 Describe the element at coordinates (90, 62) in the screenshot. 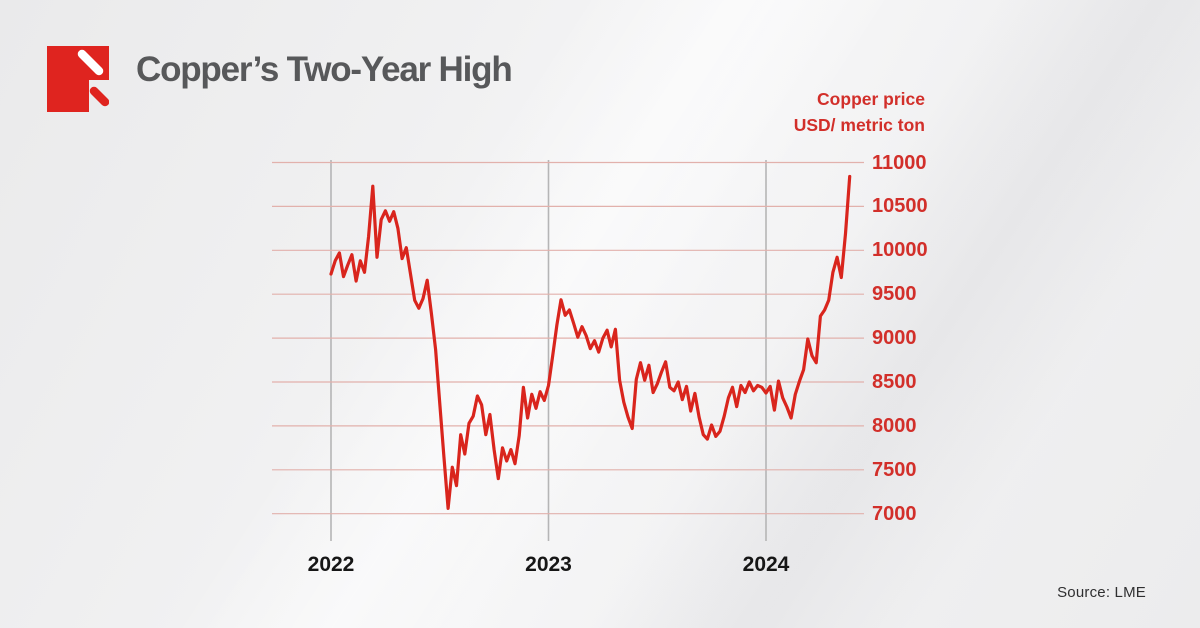

I see `logo-top-slash` at that location.